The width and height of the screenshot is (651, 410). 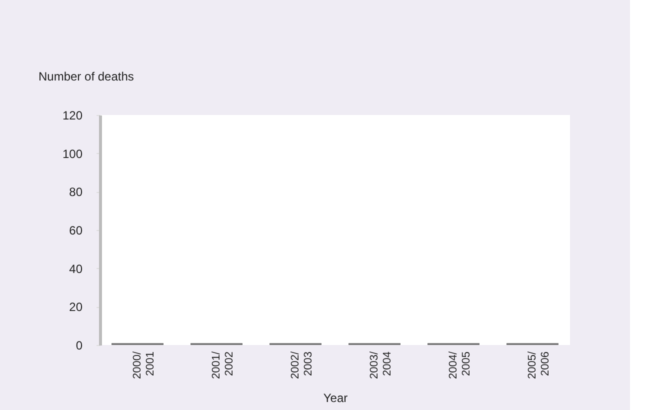 What do you see at coordinates (144, 365) in the screenshot?
I see `x-tick-label: 2000/2001` at bounding box center [144, 365].